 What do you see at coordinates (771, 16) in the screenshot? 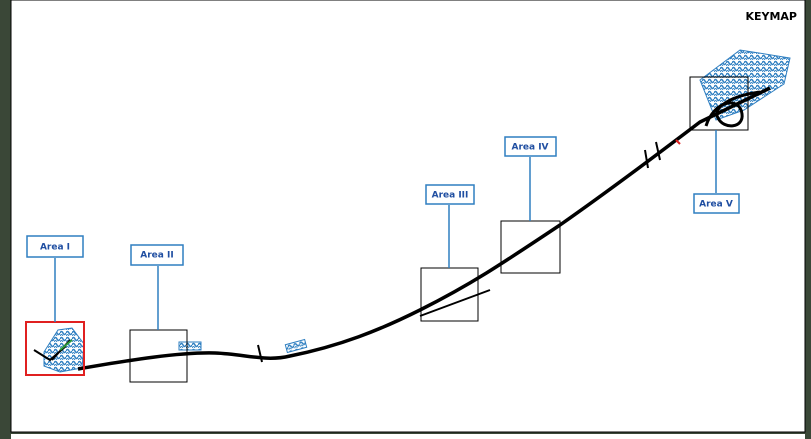
I see `map-title: KEYMAP` at bounding box center [771, 16].